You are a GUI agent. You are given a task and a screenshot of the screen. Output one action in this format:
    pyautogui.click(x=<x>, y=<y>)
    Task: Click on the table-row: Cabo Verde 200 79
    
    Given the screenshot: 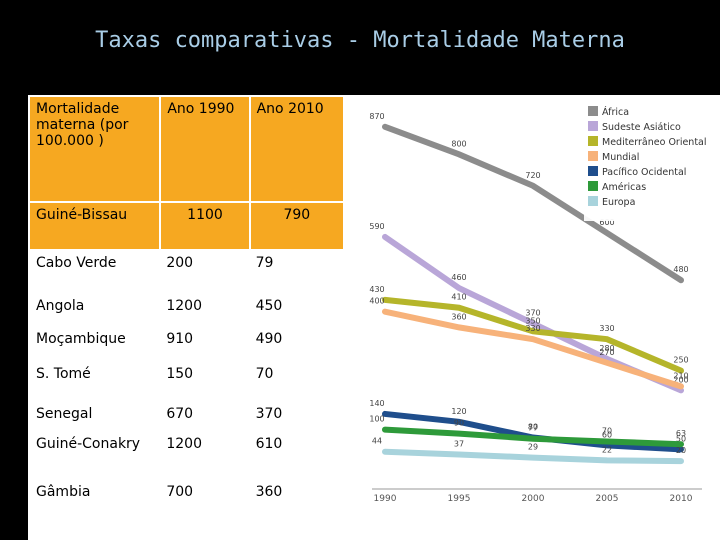 What is the action you would take?
    pyautogui.click(x=187, y=272)
    